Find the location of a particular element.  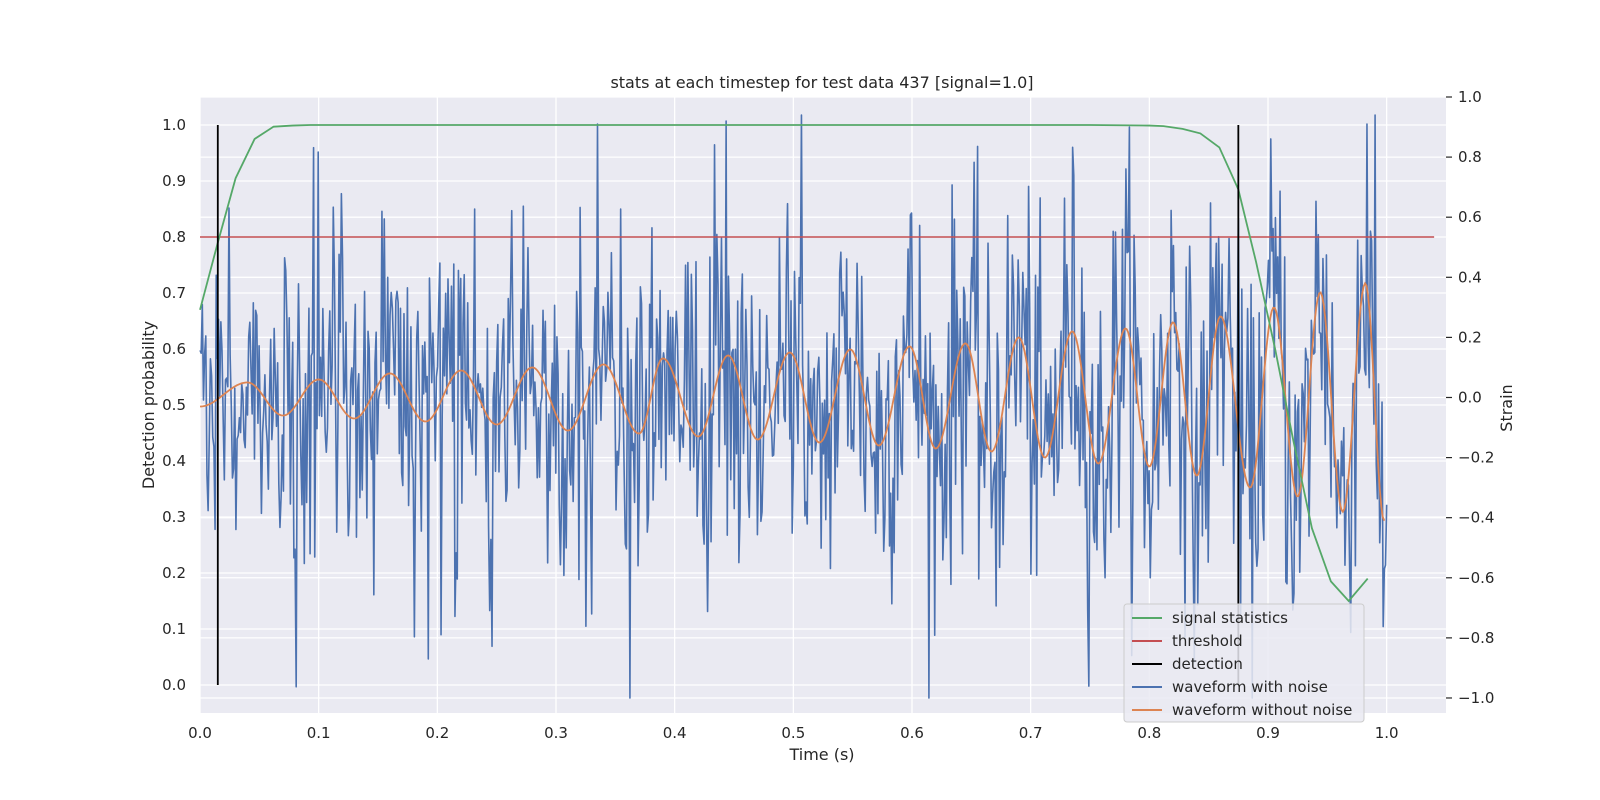

y-left-tick-label: 1.0 is located at coordinates (174, 125).